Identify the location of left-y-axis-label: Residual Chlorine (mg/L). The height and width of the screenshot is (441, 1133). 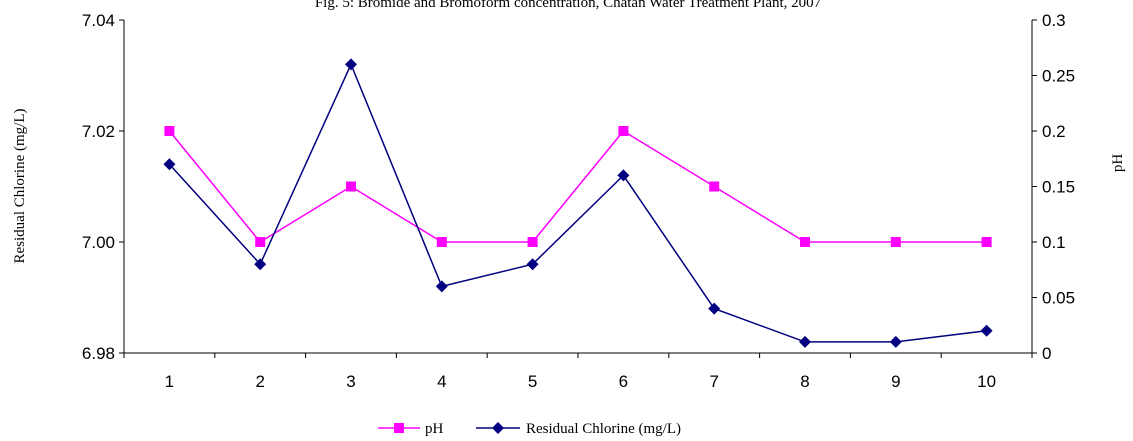
(20, 186).